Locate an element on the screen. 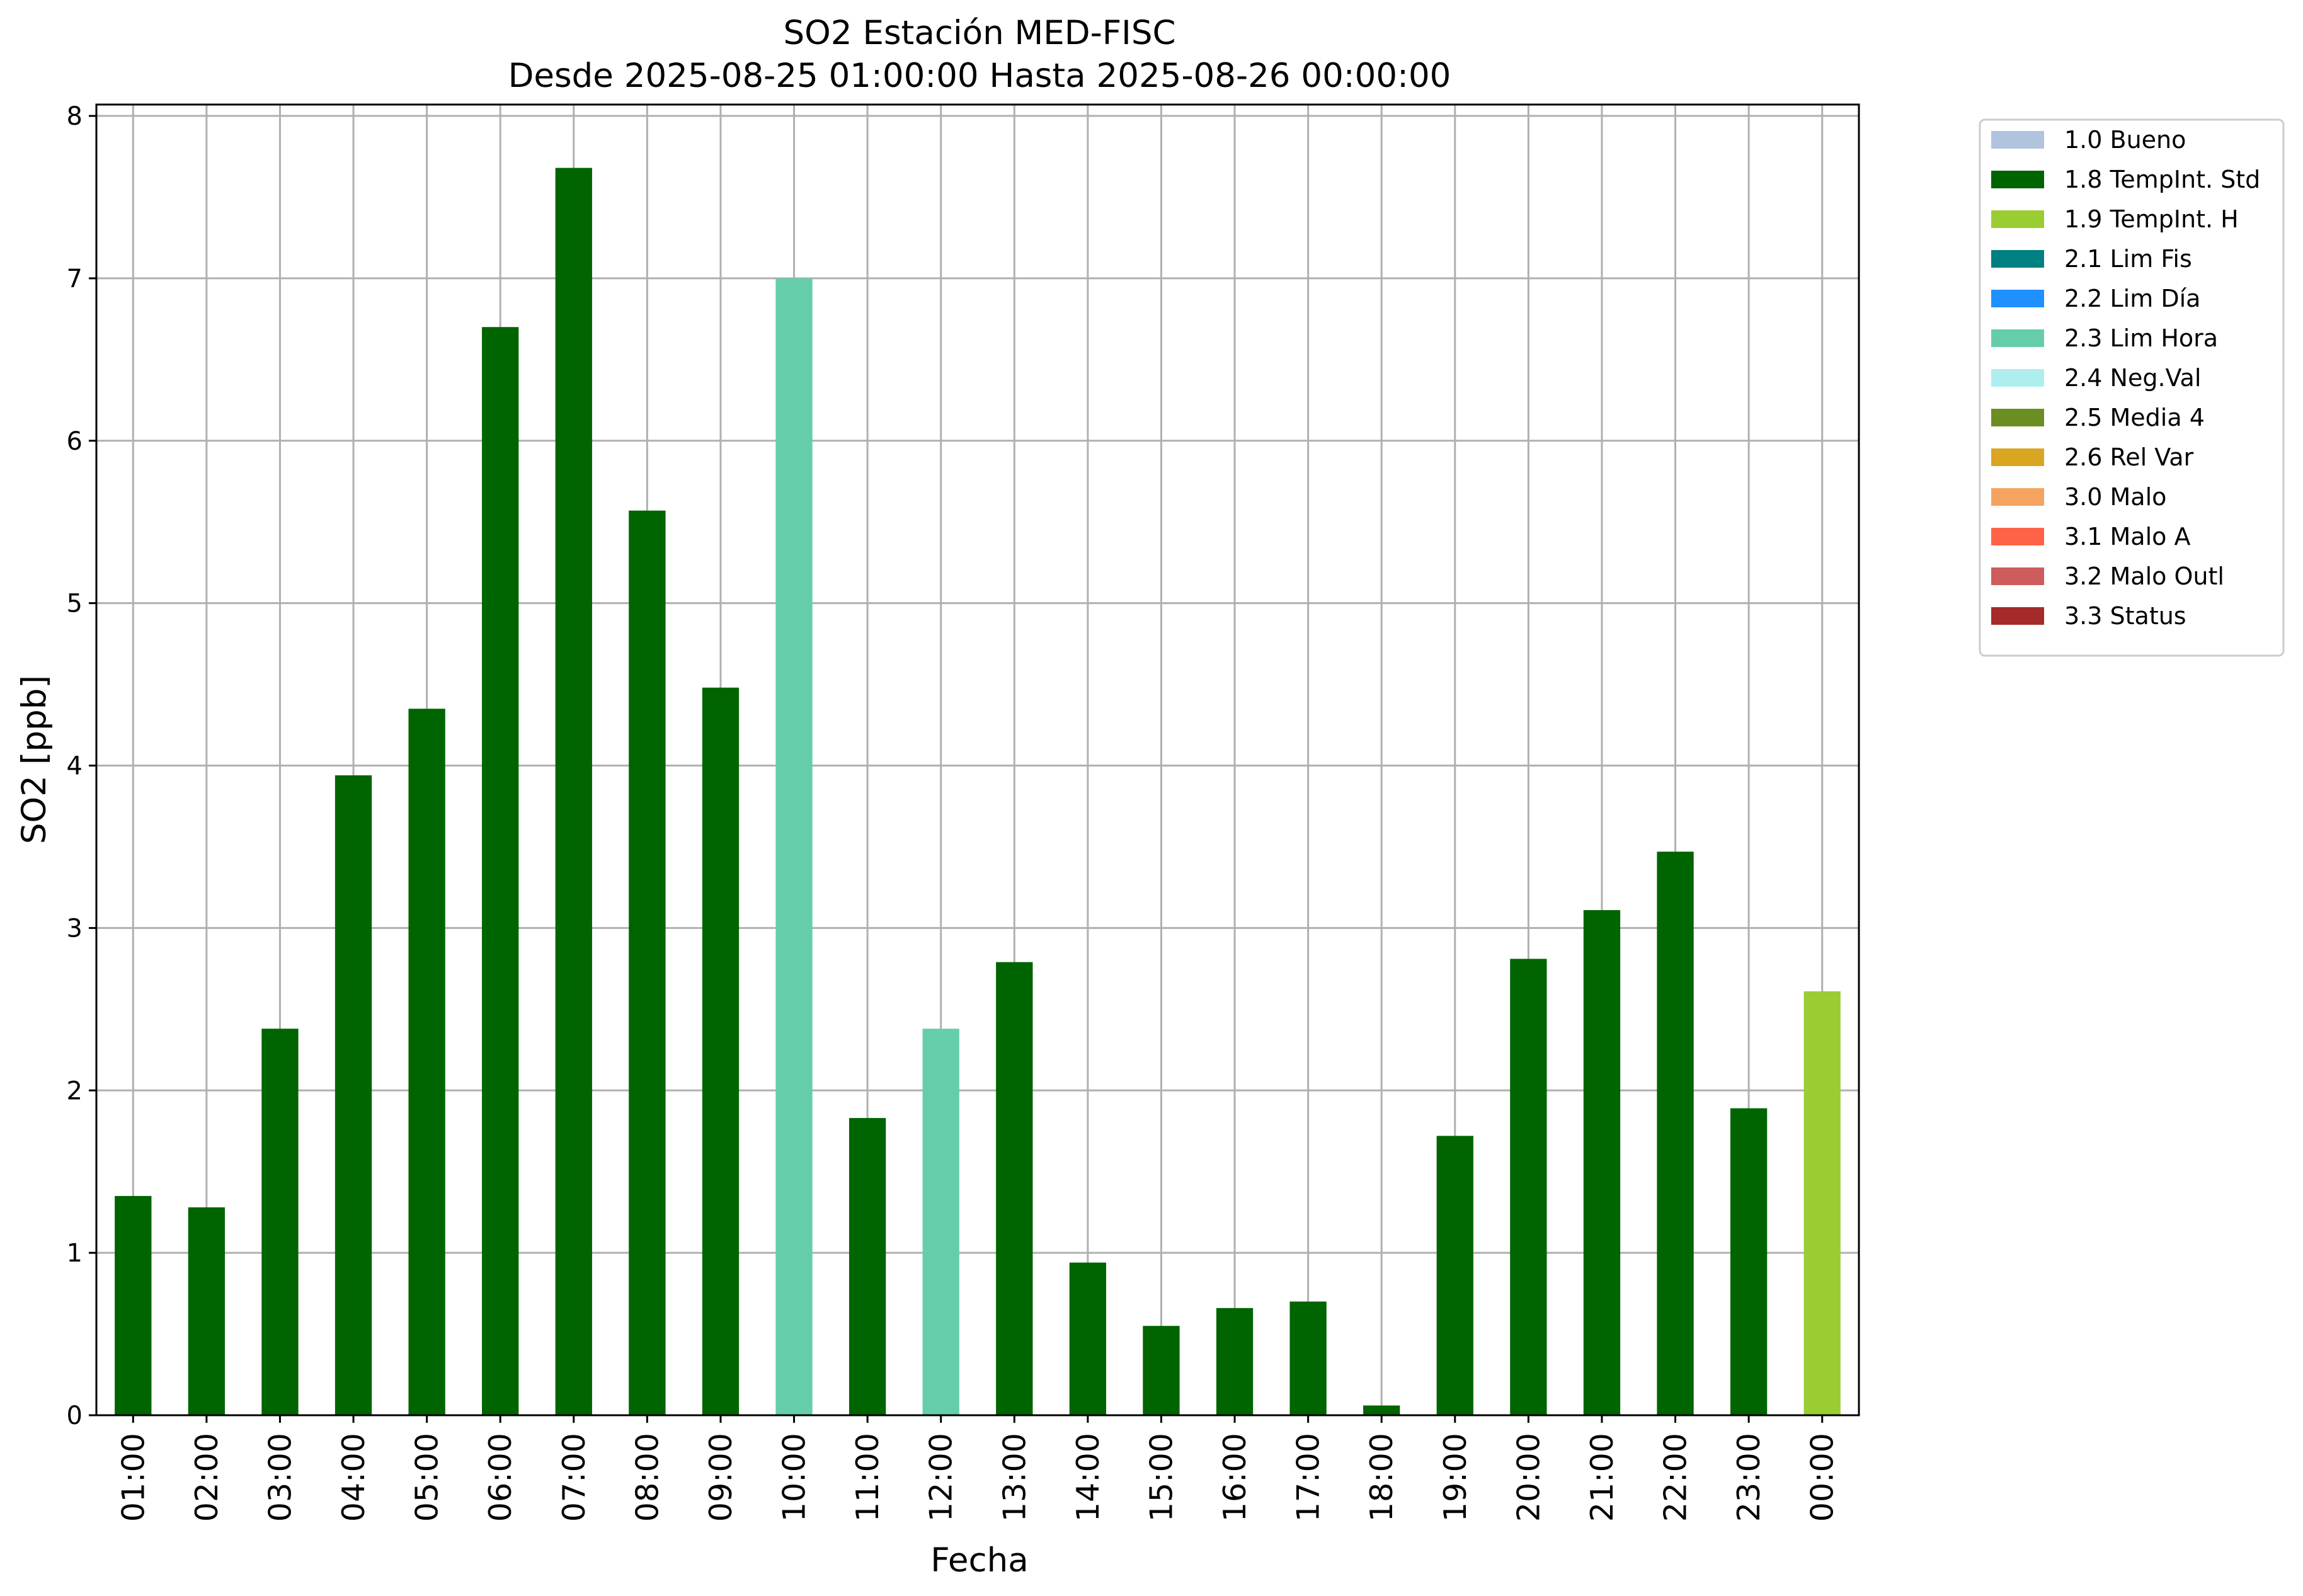  legend-label: 2.6 Rel Var is located at coordinates (2129, 457).